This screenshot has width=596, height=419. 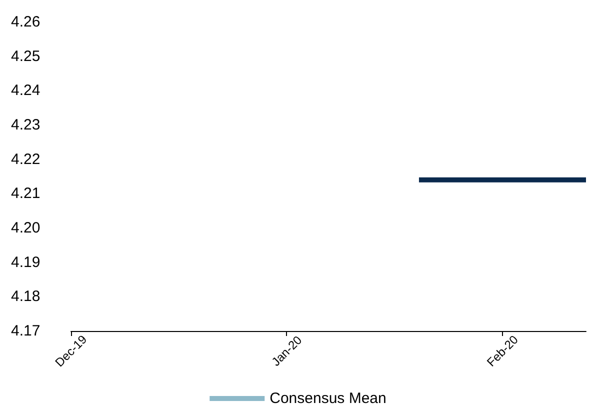 I want to click on y-tick-label: 4.18, so click(x=25, y=297).